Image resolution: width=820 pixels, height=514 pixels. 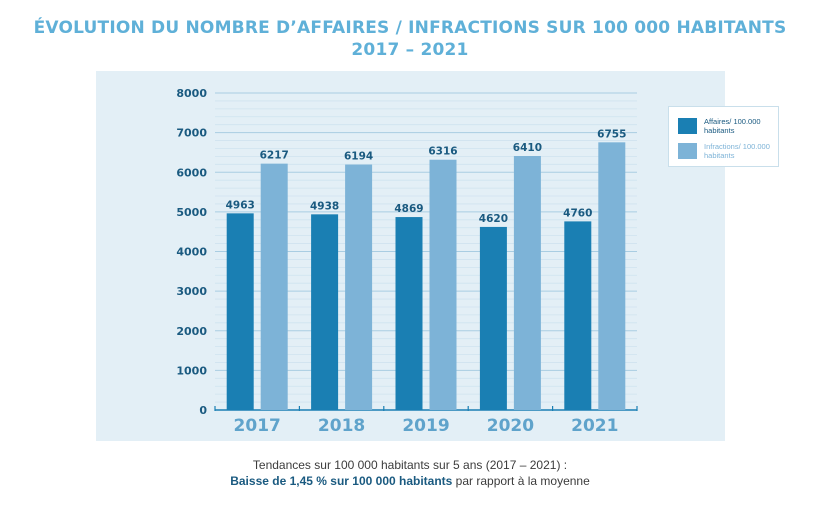 What do you see at coordinates (510, 426) in the screenshot?
I see `x-category-label: 2020` at bounding box center [510, 426].